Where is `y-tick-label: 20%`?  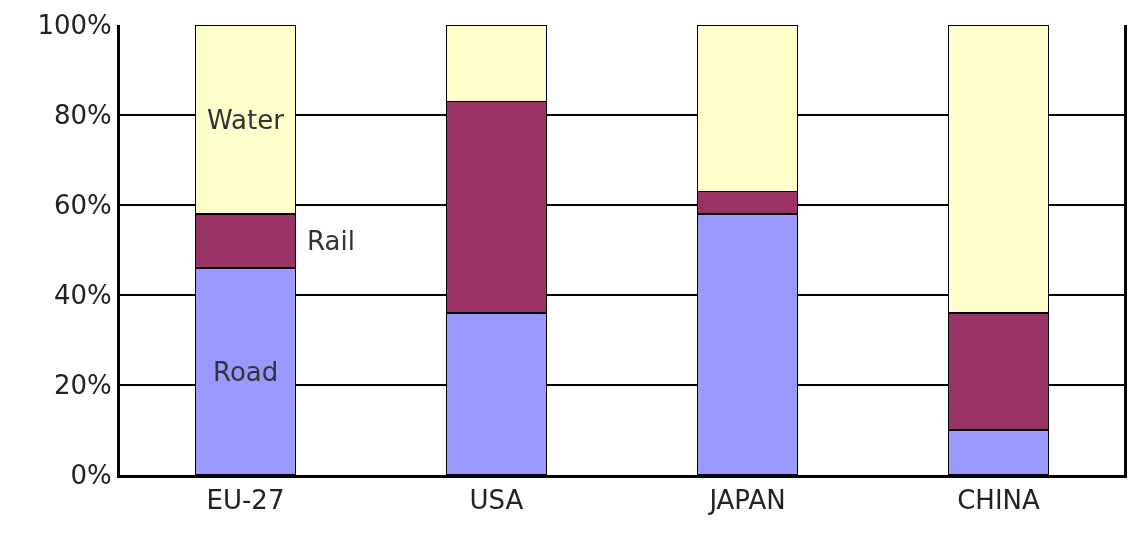 y-tick-label: 20% is located at coordinates (83, 385).